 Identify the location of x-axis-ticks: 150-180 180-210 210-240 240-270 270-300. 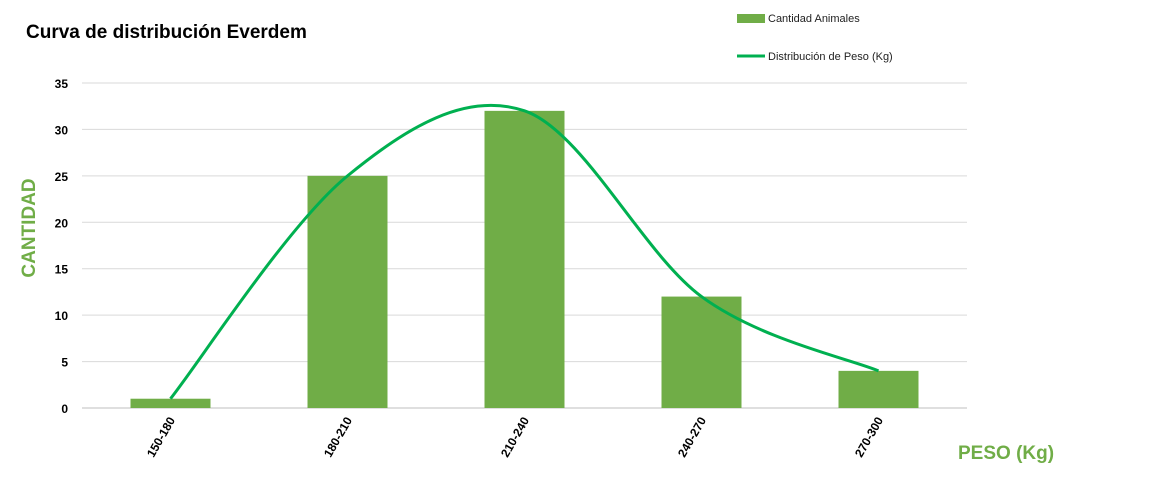
(515, 436).